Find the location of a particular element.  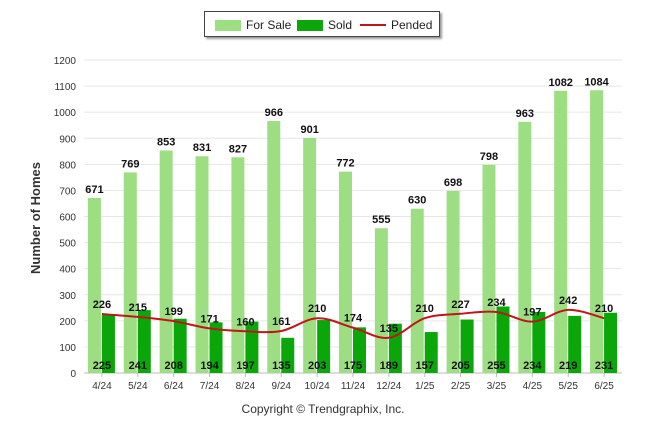

data-label-pended: 171 is located at coordinates (209, 319).